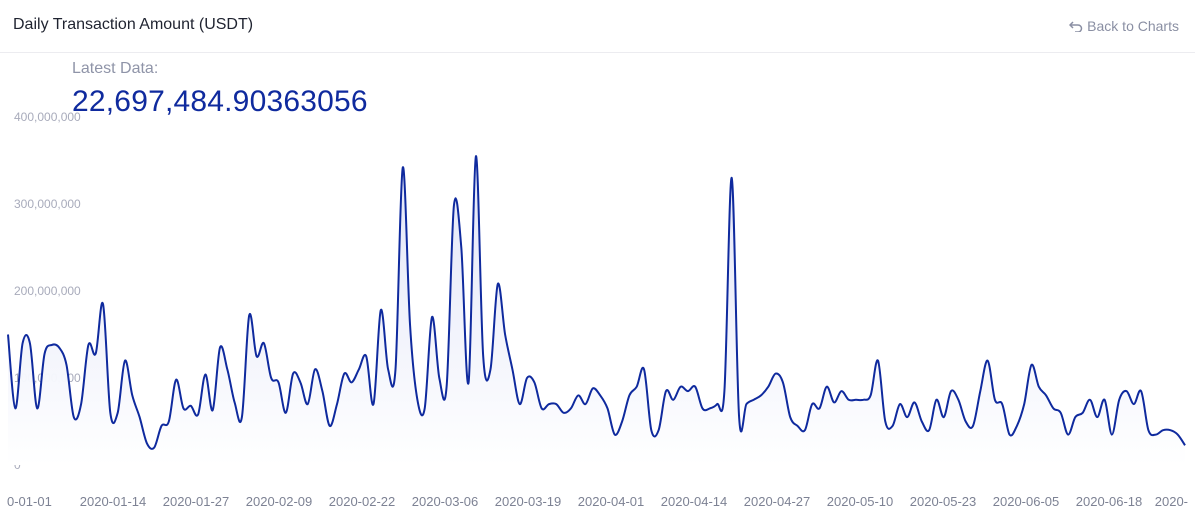 The image size is (1195, 519). What do you see at coordinates (860, 501) in the screenshot?
I see `x-tick-label: 2020-05-10` at bounding box center [860, 501].